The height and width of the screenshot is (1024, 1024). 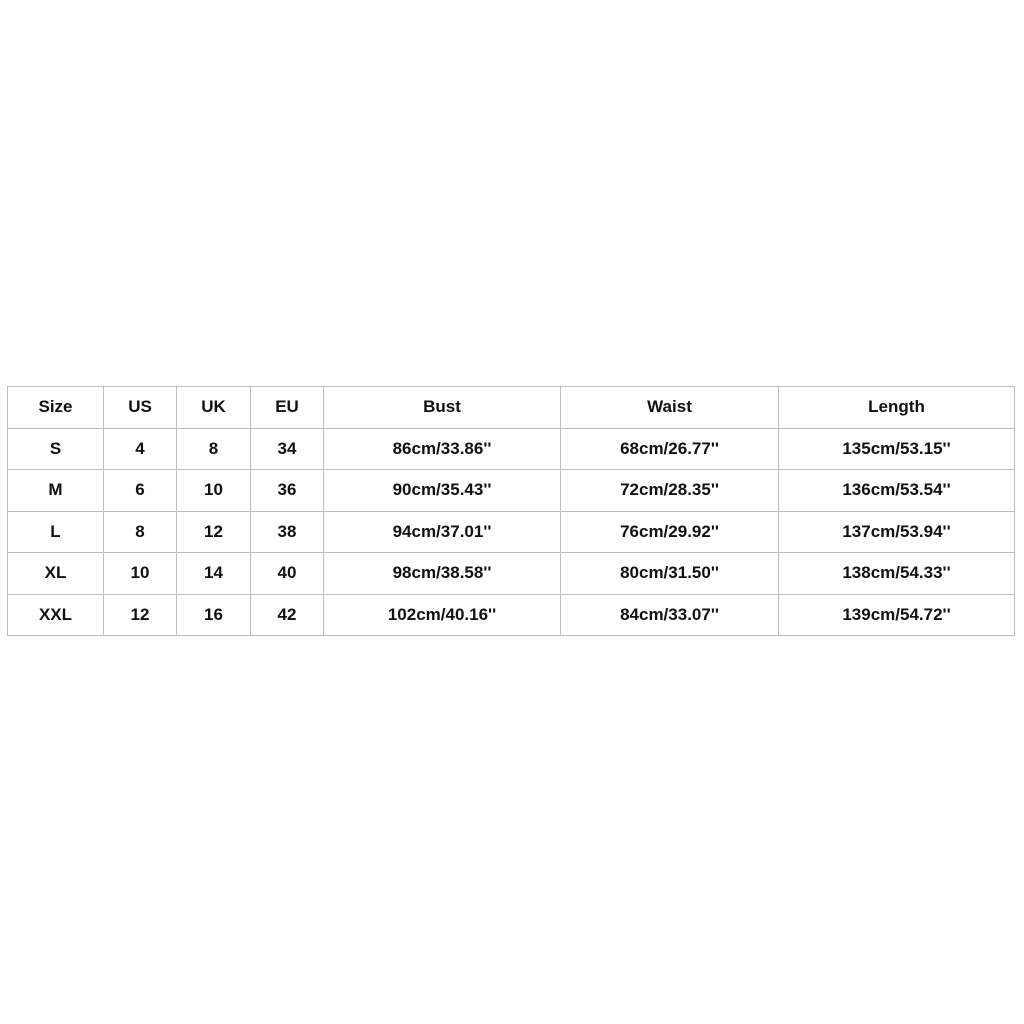 What do you see at coordinates (287, 490) in the screenshot?
I see `table-cell: 36` at bounding box center [287, 490].